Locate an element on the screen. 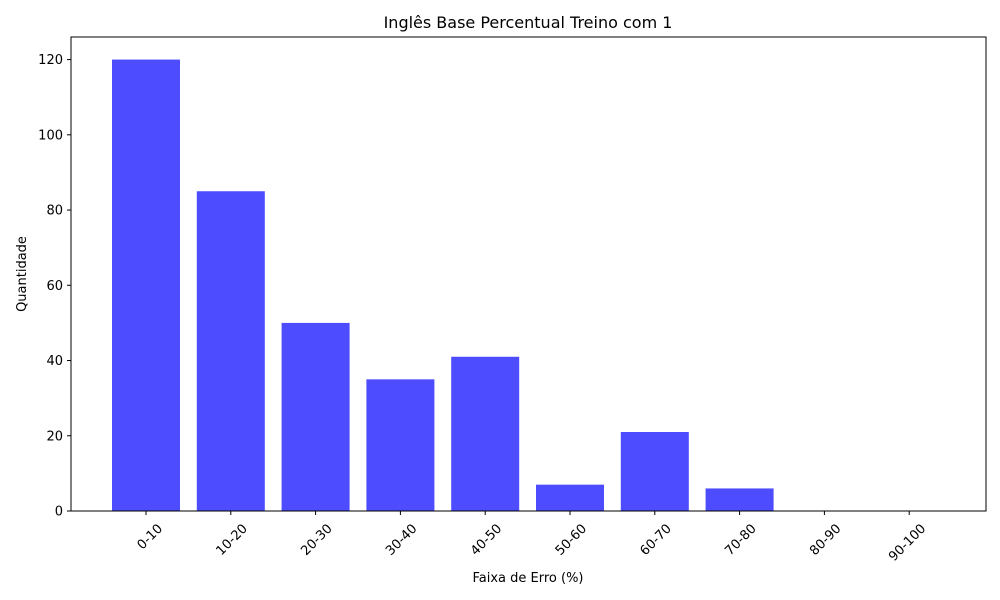 This screenshot has height=600, width=1000. y-tick-label: 100 is located at coordinates (50, 135).